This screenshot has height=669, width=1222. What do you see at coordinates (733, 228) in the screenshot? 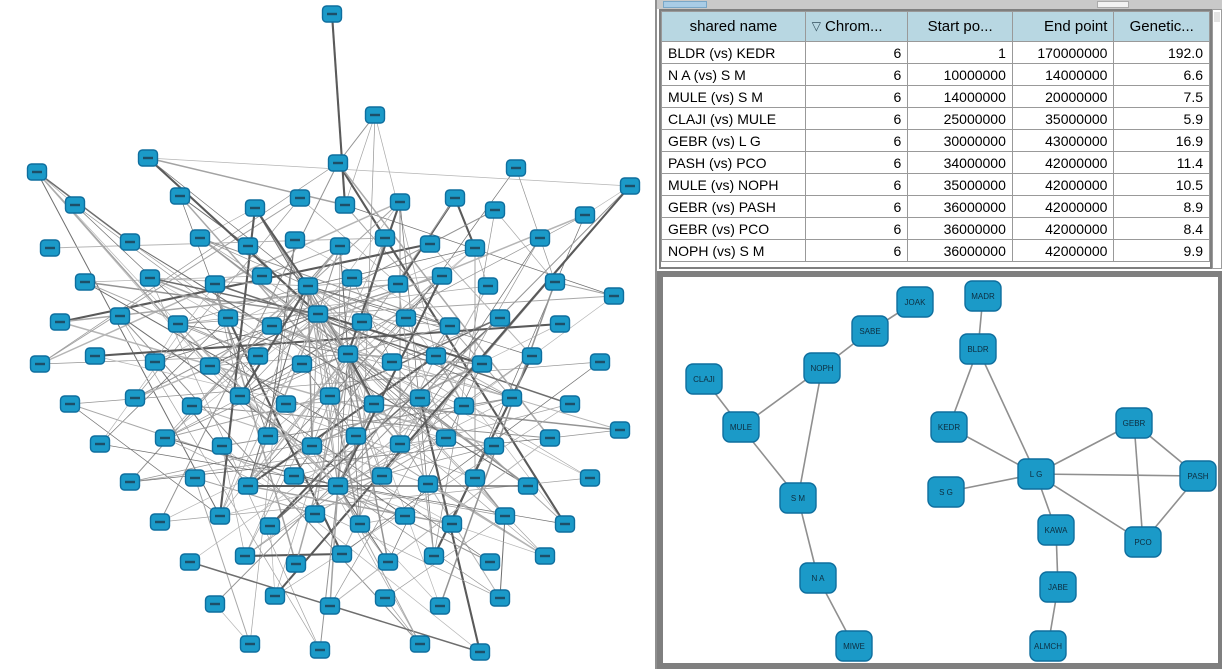
I see `table-cell: GEBR (vs) PCO` at bounding box center [733, 228].